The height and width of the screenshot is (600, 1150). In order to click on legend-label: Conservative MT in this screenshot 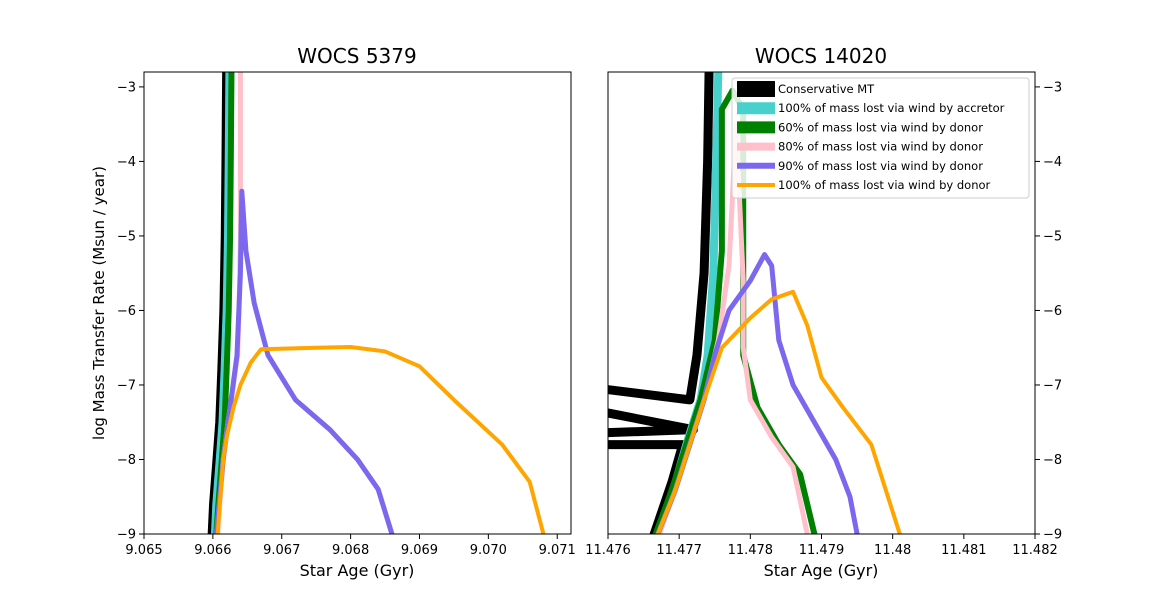, I will do `click(826, 89)`.